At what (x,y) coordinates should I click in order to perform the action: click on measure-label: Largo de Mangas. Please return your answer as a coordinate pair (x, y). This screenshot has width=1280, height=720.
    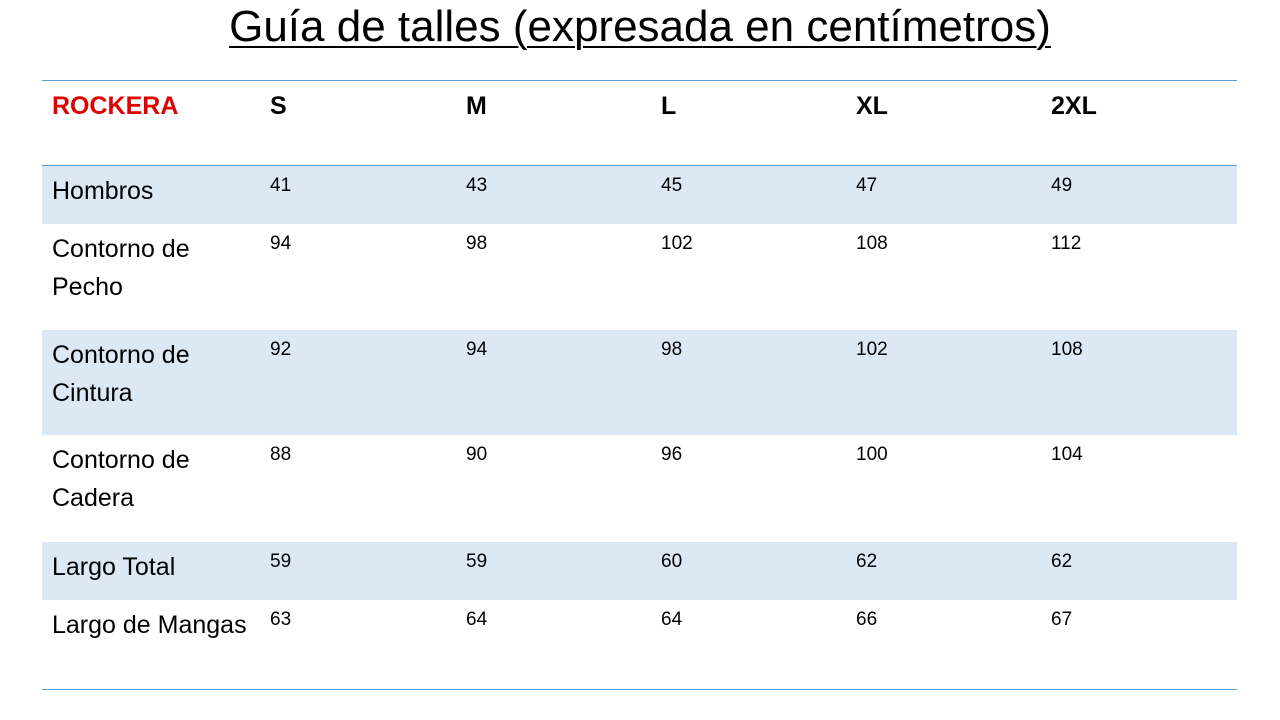
    Looking at the image, I should click on (149, 625).